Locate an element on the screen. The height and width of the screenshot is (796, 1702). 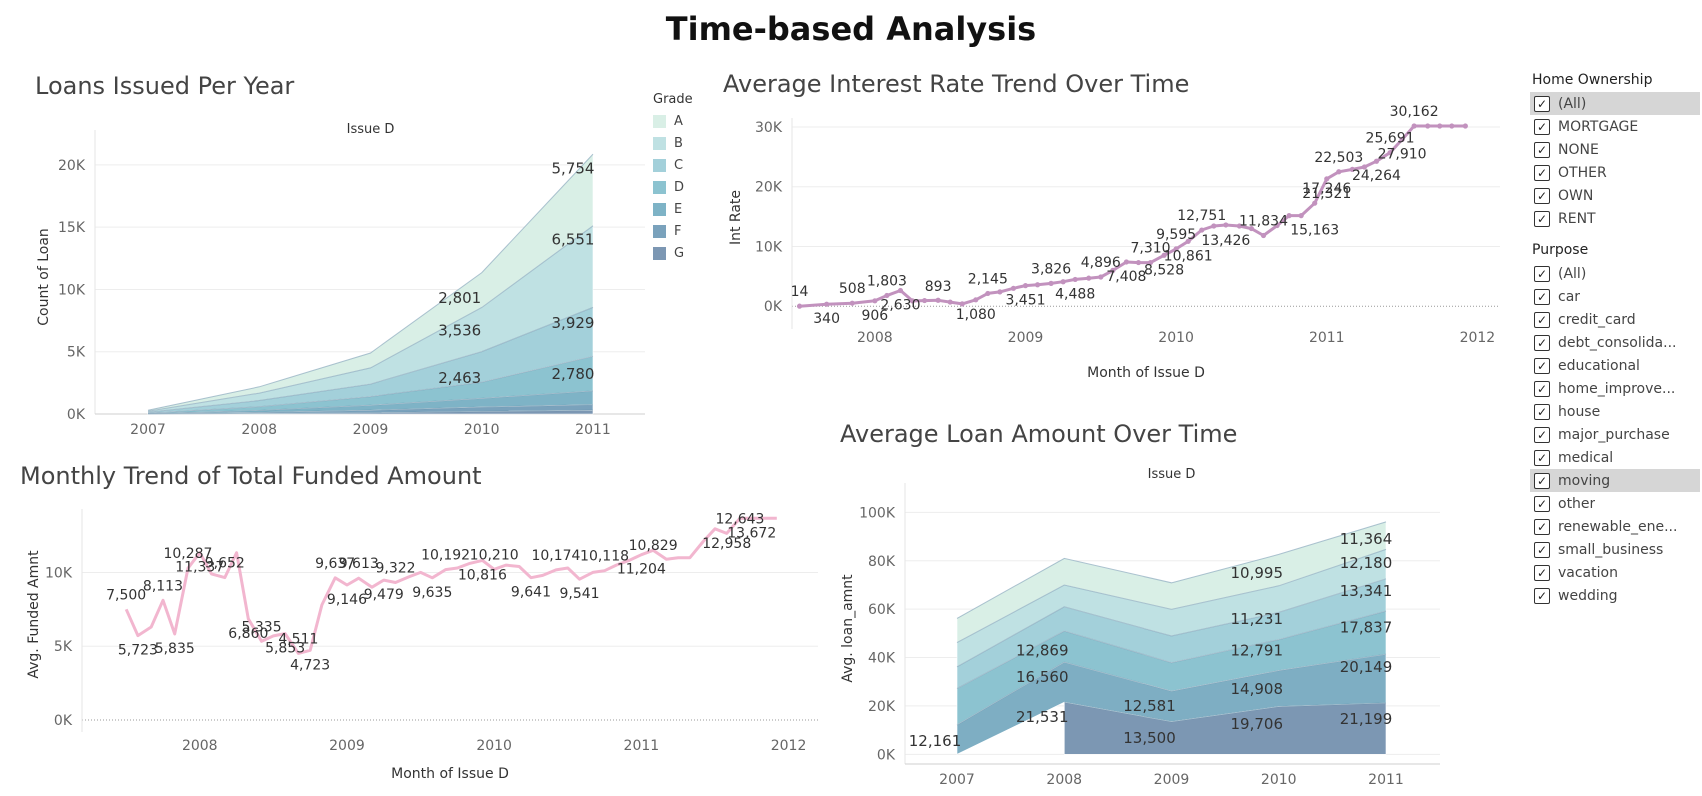
data-label: 7,500 is located at coordinates (126, 595).